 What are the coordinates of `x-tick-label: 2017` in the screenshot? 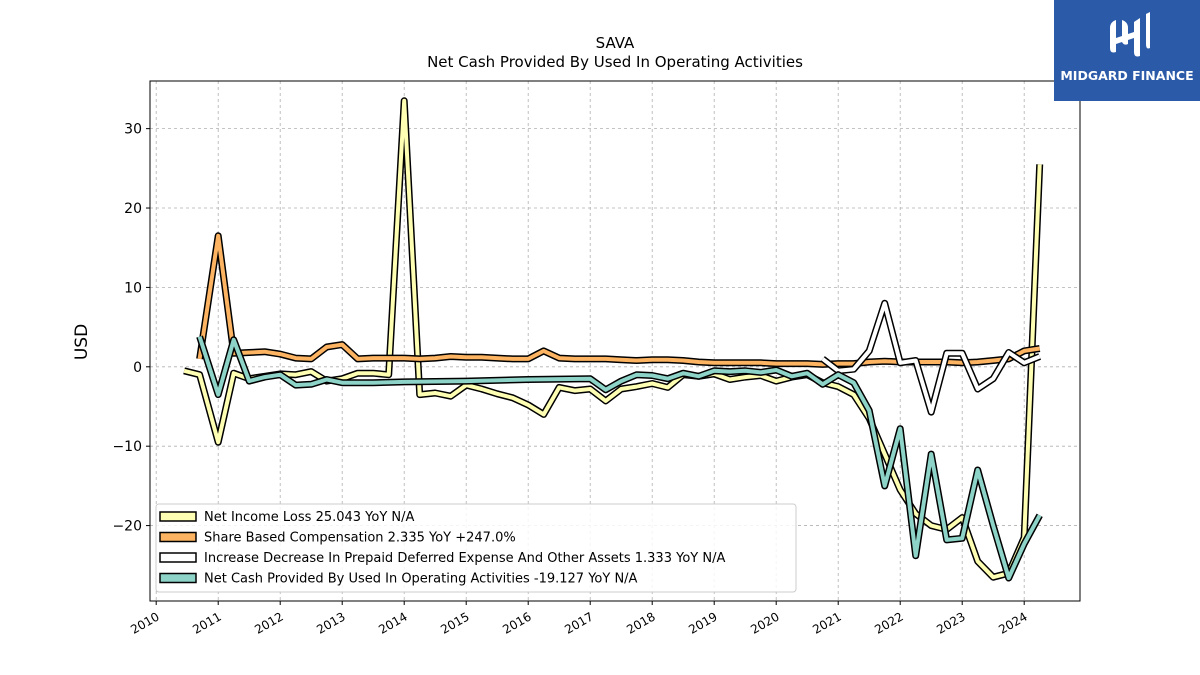 It's located at (578, 622).